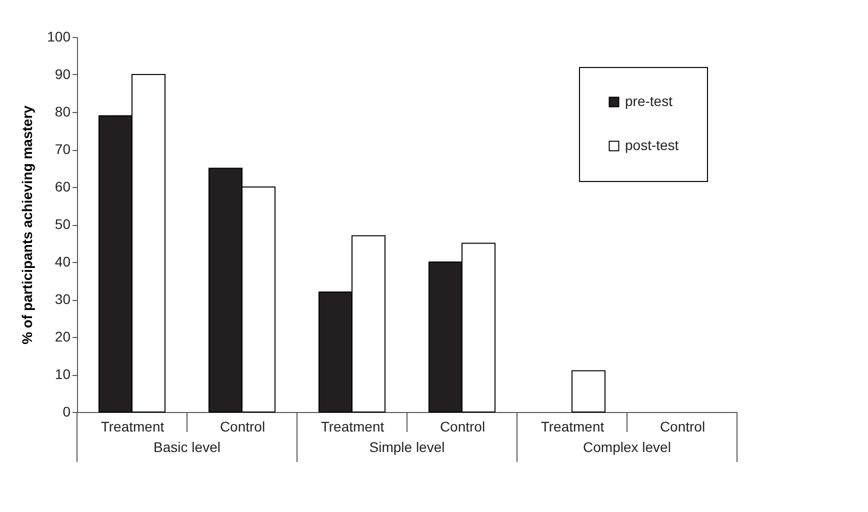 The height and width of the screenshot is (512, 868). What do you see at coordinates (649, 101) in the screenshot?
I see `legend-label: pre-test` at bounding box center [649, 101].